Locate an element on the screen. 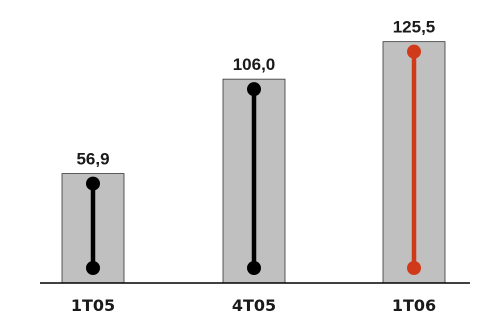 Image resolution: width=482 pixels, height=320 pixels. lollipop-dot-bottom-4T05 is located at coordinates (254, 268).